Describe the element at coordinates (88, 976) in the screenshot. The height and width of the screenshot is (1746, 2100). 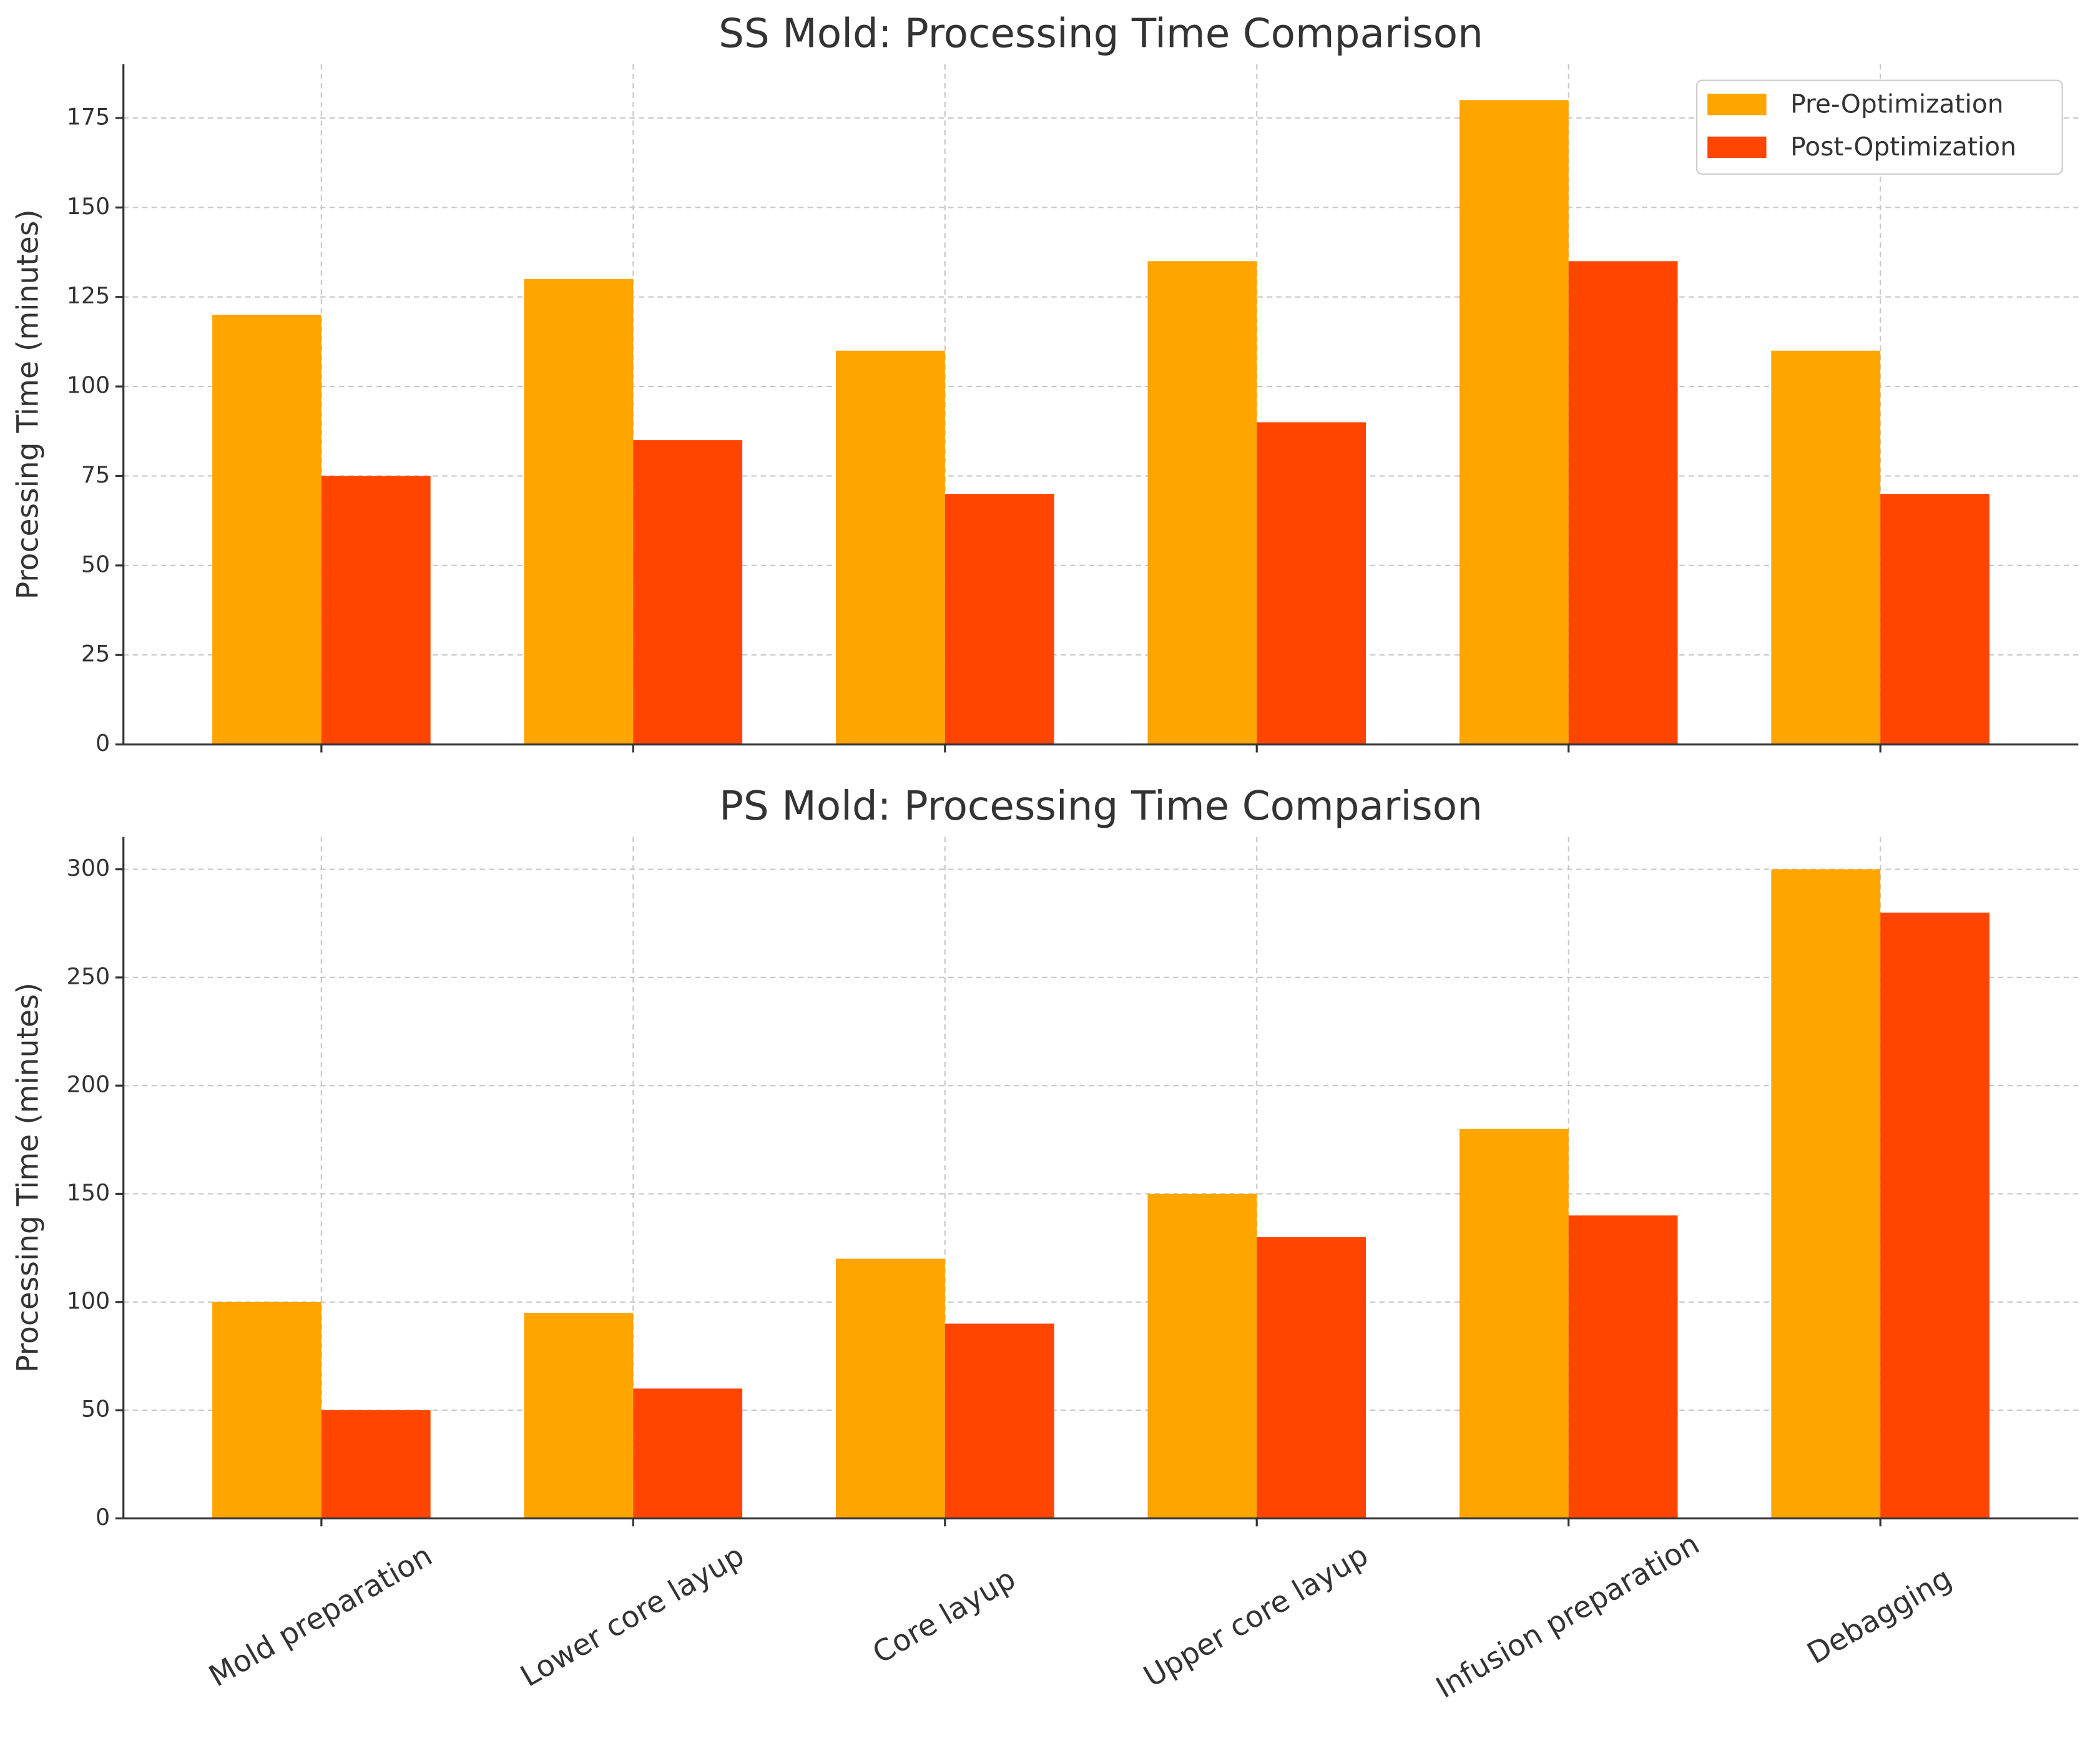
I see `y-tick-label: 250` at that location.